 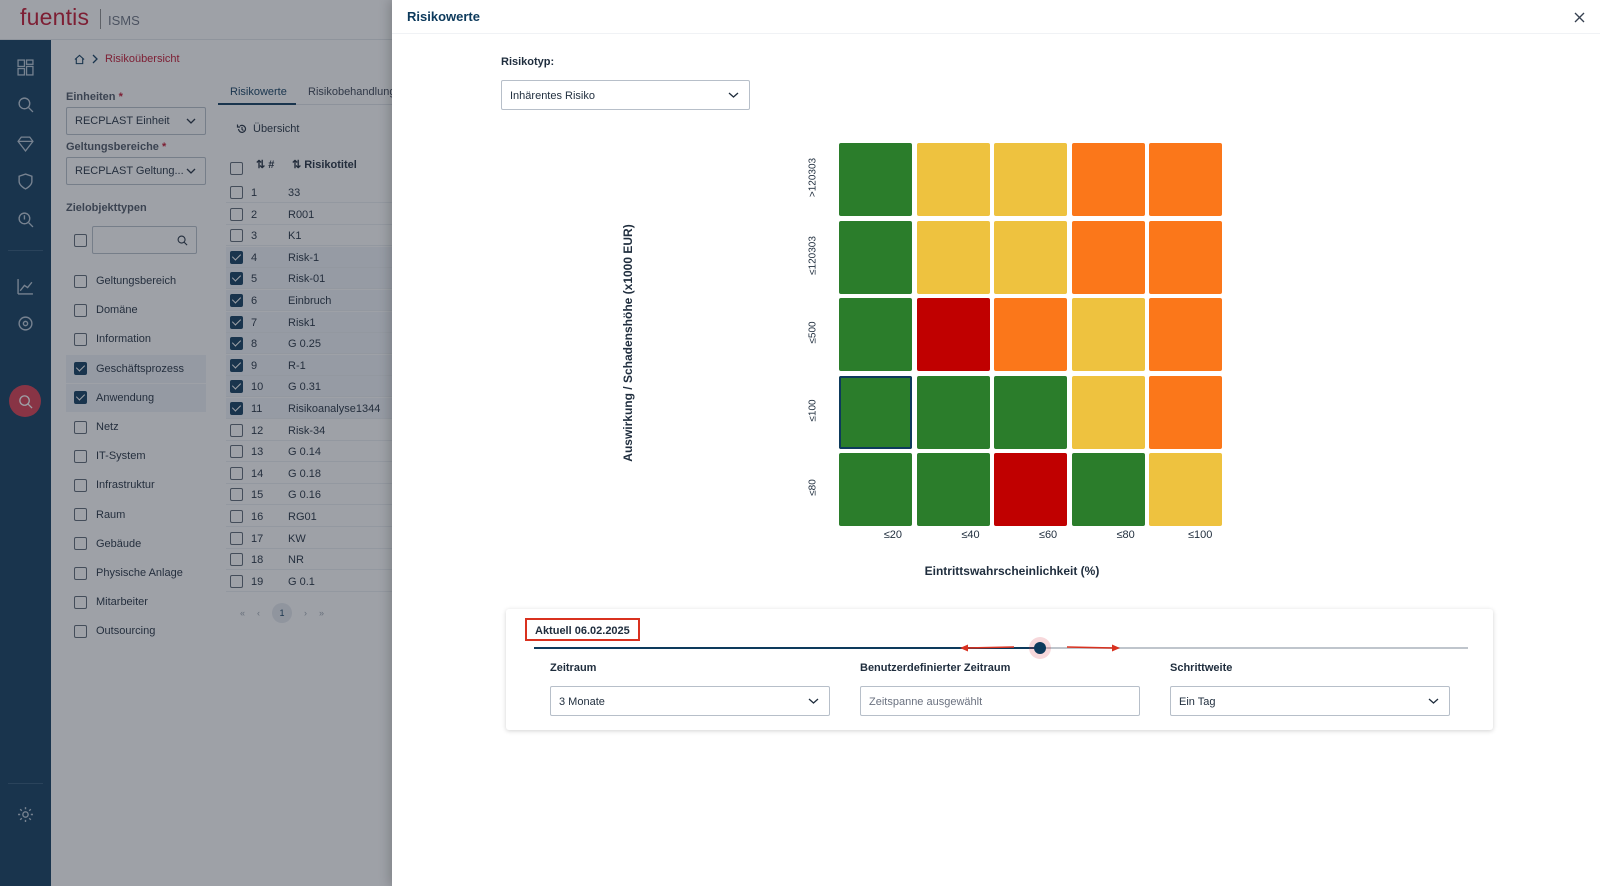 What do you see at coordinates (25, 401) in the screenshot?
I see `risk-overview-nav-icon` at bounding box center [25, 401].